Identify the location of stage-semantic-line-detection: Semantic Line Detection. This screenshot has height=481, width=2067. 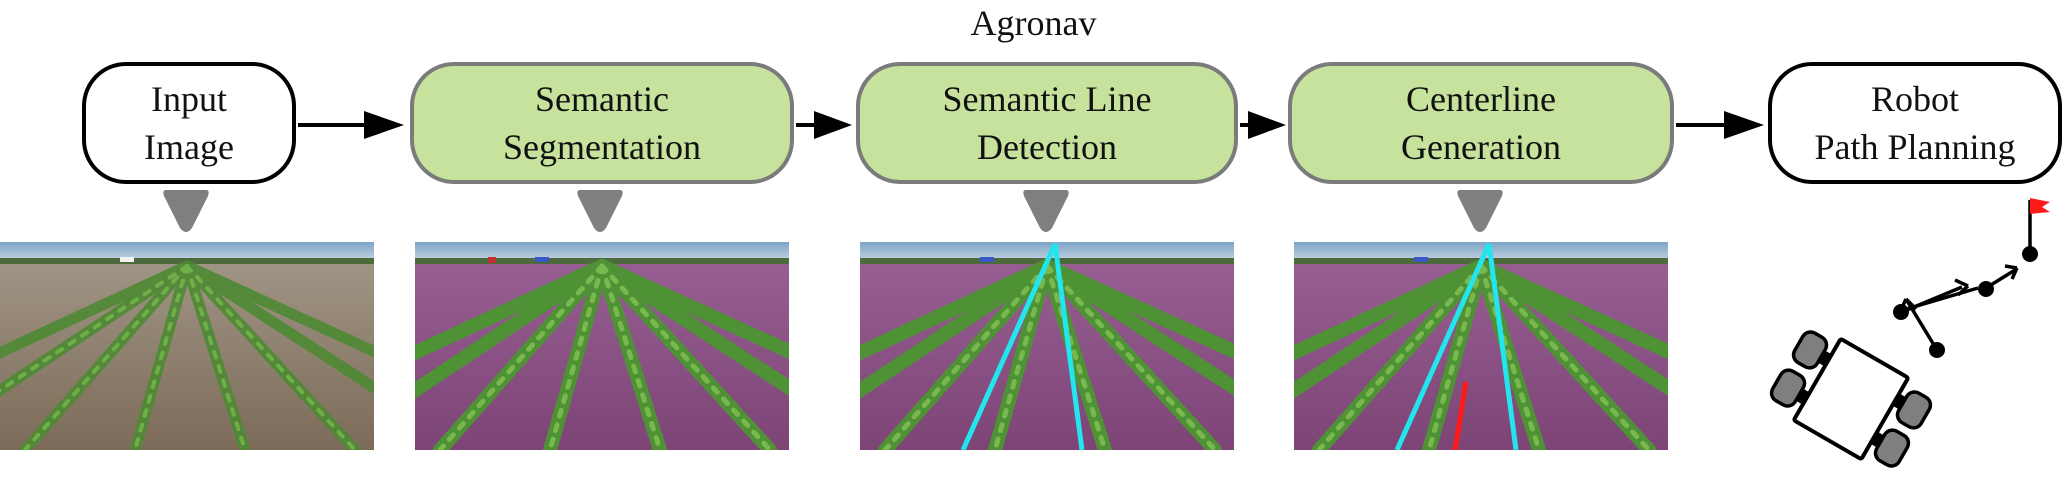
(1047, 123).